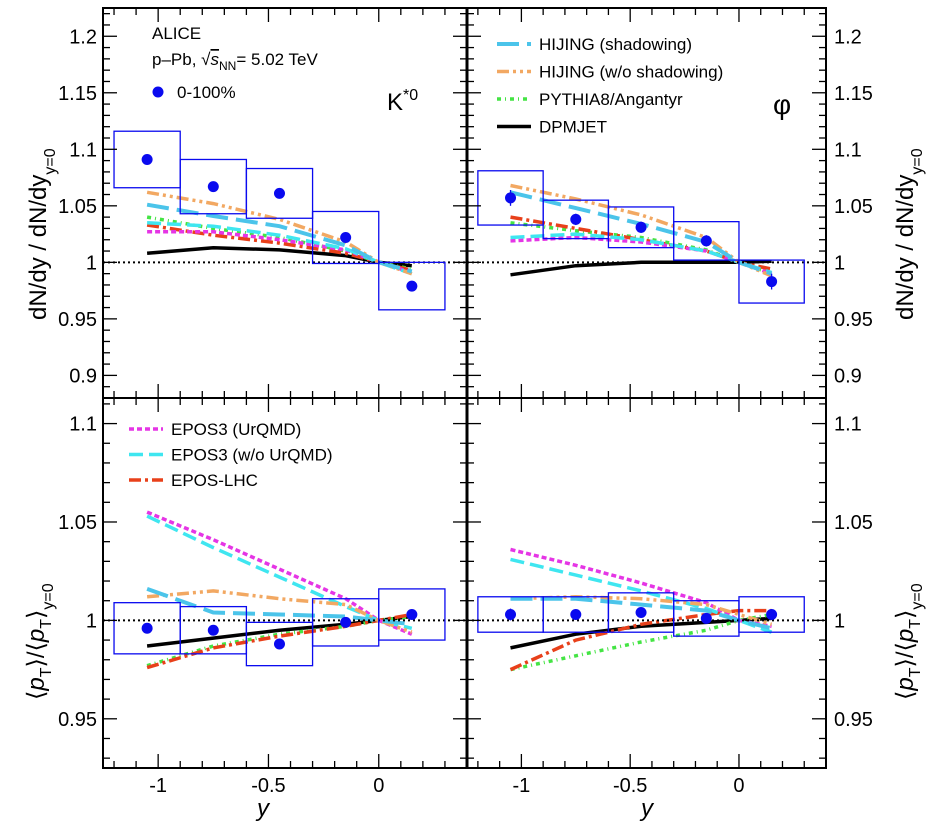 This screenshot has width=931, height=822. I want to click on y-axis-title-right-bottom: ⟨pT⟩/⟨pT⟩y=0, so click(909, 641).